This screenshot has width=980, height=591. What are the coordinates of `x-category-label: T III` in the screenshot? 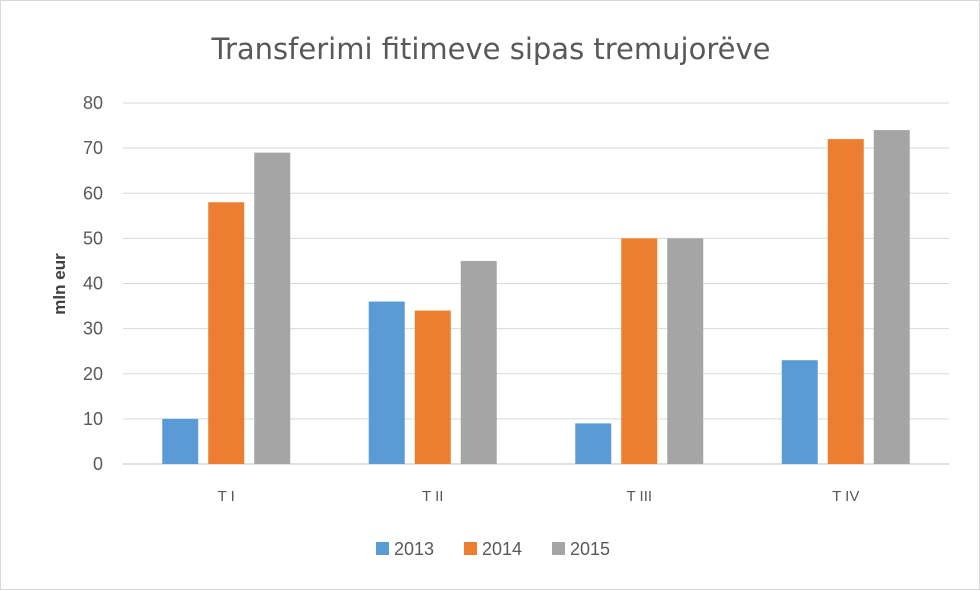 It's located at (639, 496).